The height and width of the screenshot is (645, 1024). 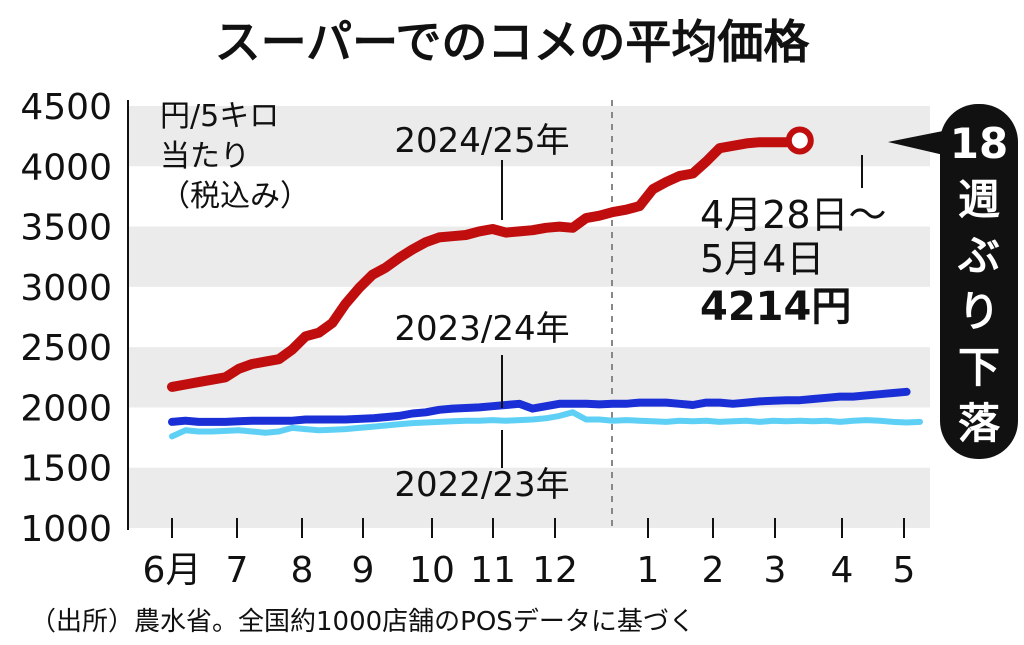 I want to click on x-tick-label: 7, so click(x=237, y=570).